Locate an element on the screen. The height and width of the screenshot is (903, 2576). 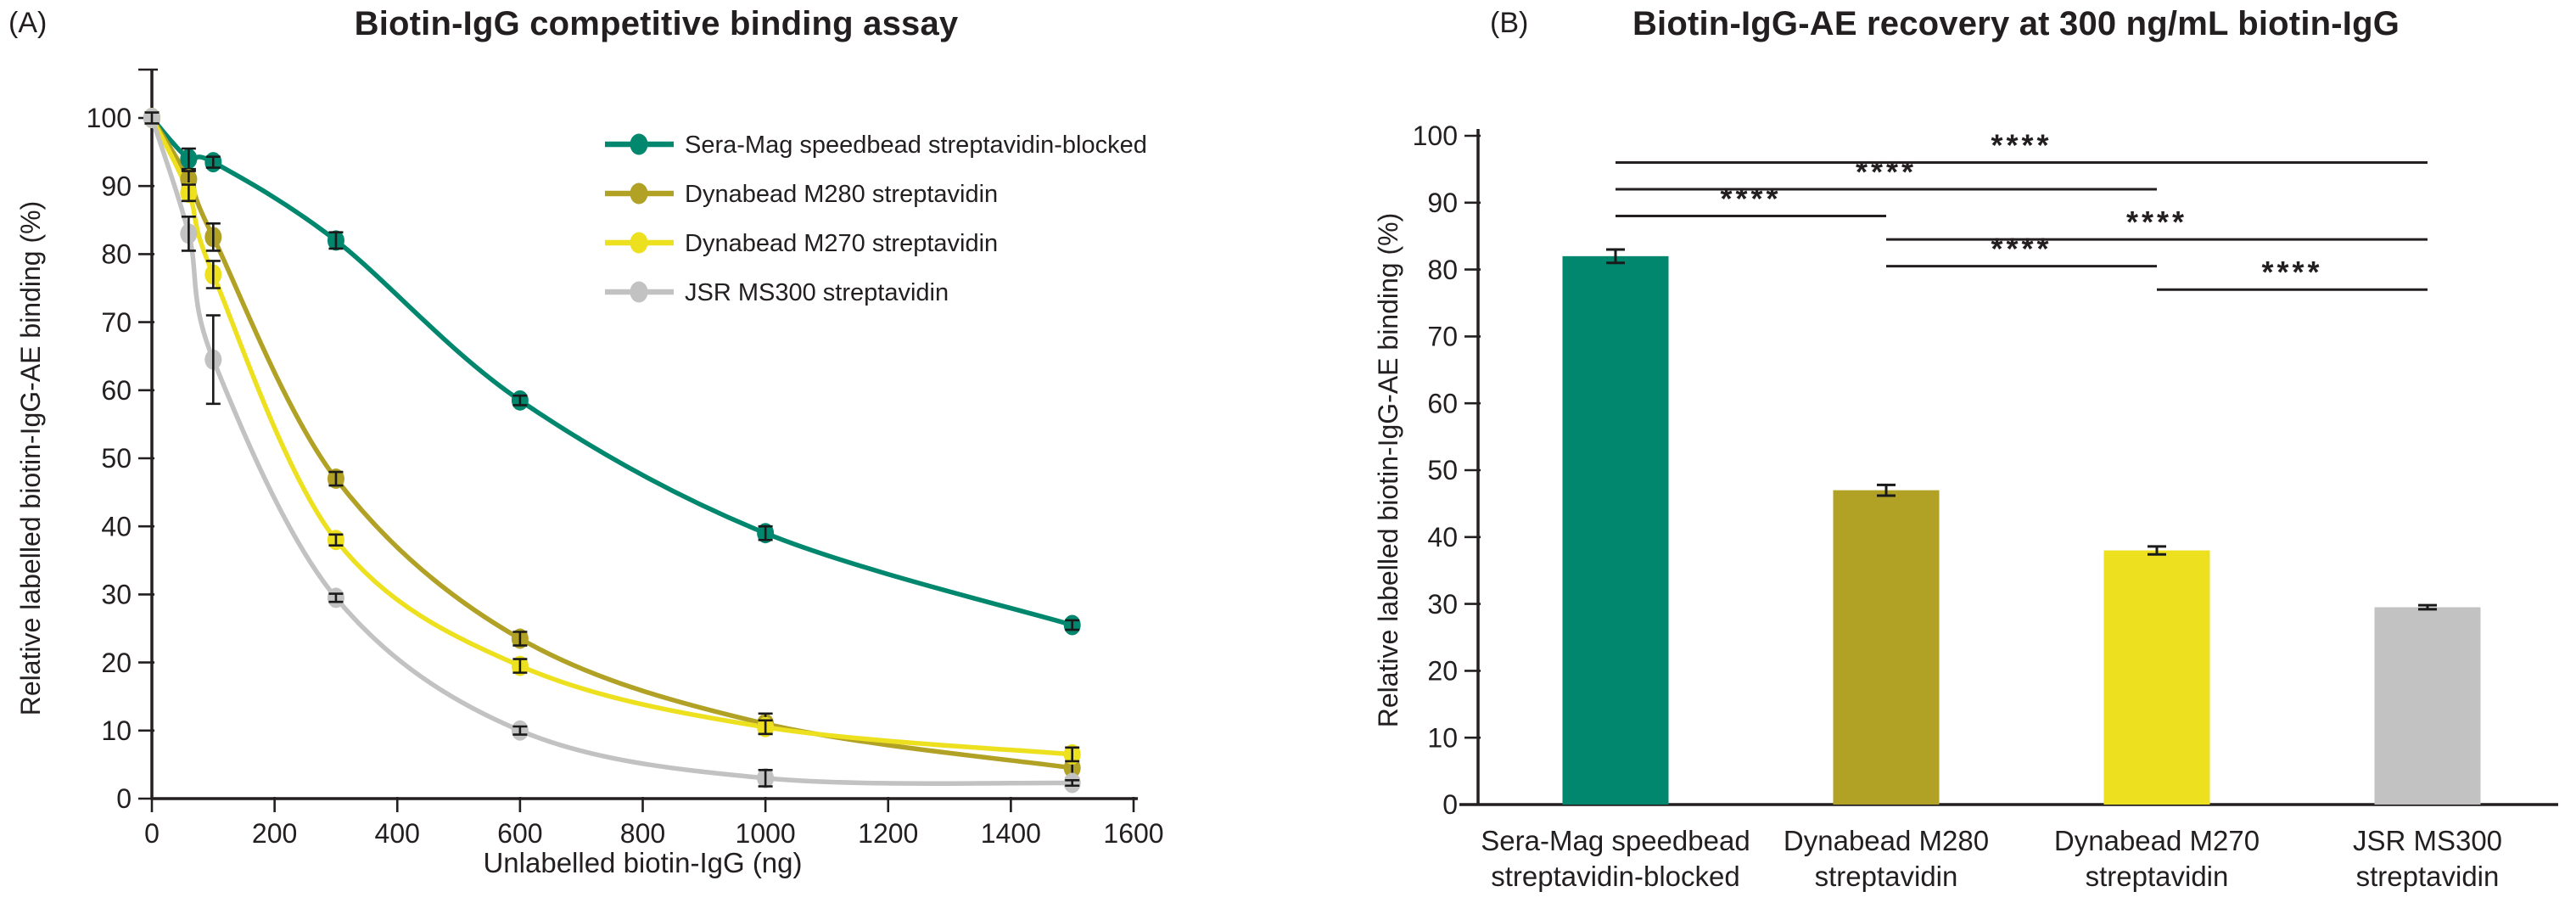
x-tick-label: 800 is located at coordinates (642, 834).